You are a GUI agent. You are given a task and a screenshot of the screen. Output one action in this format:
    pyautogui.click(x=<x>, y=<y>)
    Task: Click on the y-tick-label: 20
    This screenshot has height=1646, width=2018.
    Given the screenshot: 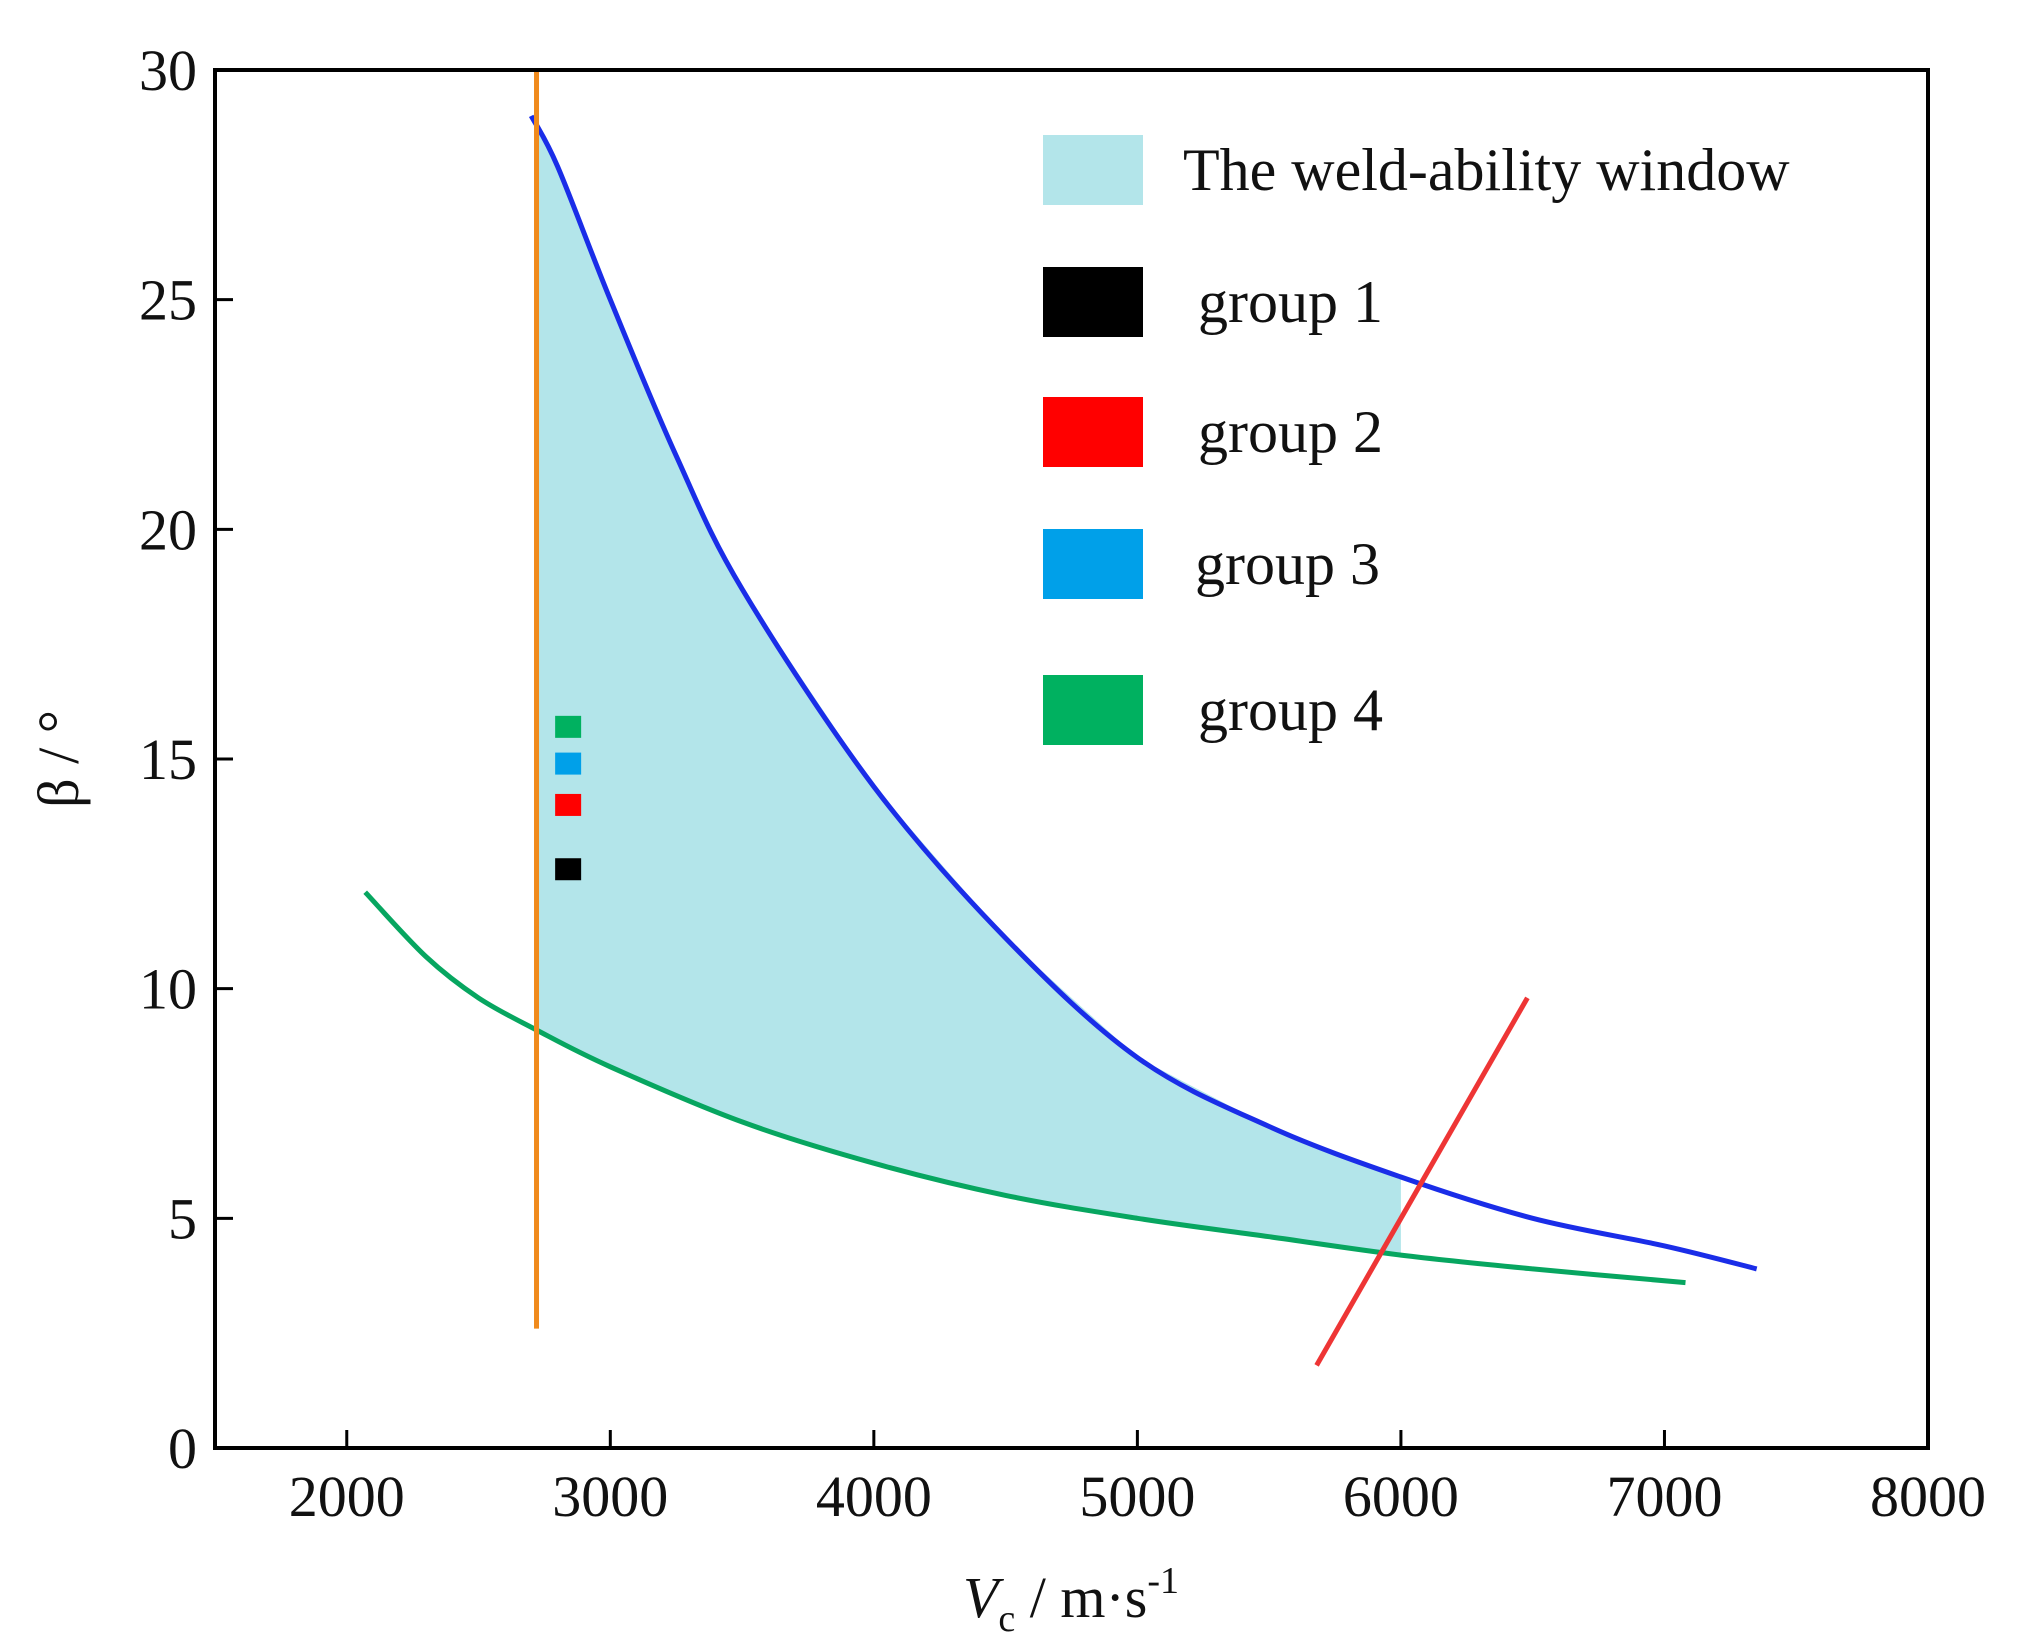 What is the action you would take?
    pyautogui.click(x=168, y=529)
    